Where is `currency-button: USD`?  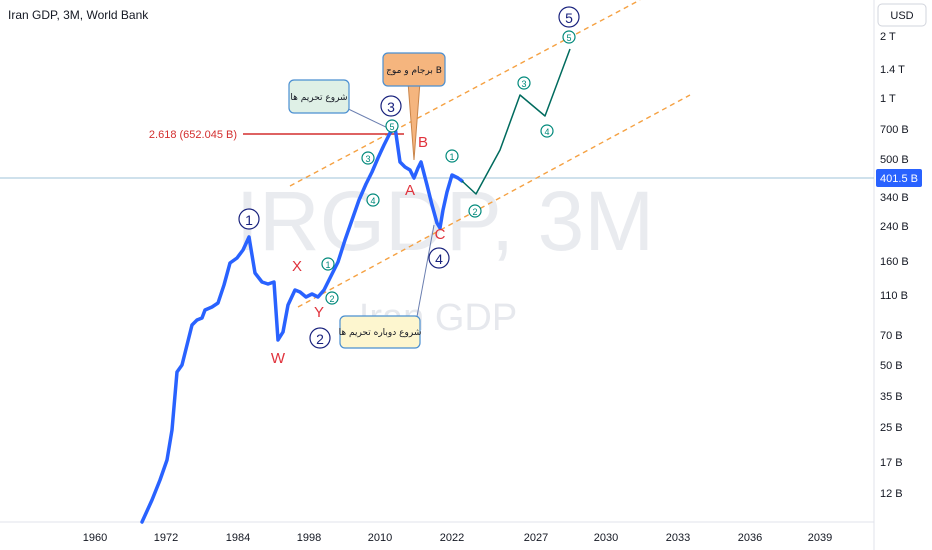 currency-button: USD is located at coordinates (902, 15).